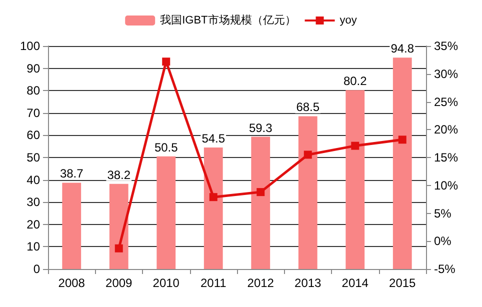  I want to click on data-label: 38.7, so click(72, 173).